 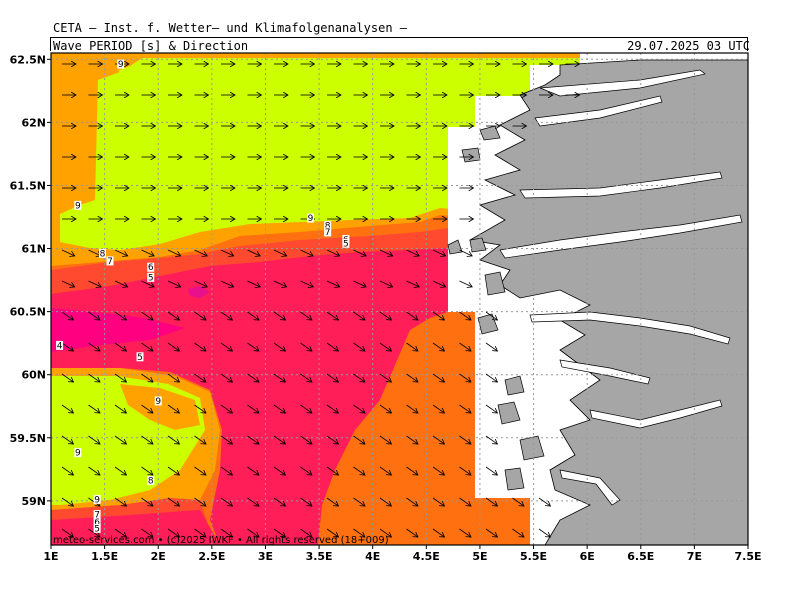 What do you see at coordinates (688, 46) in the screenshot?
I see `valid-time-label: 29.07.2025 03 UTC` at bounding box center [688, 46].